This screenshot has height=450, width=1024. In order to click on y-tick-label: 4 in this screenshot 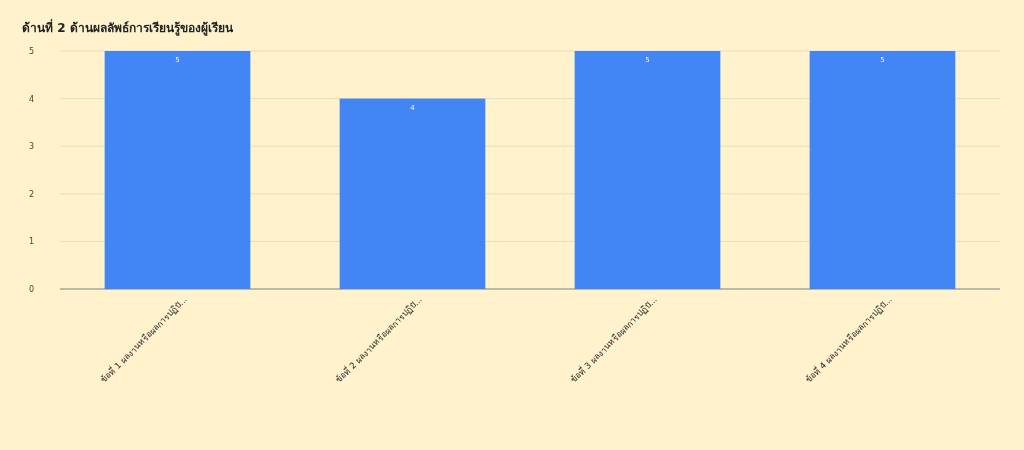, I will do `click(31, 99)`.